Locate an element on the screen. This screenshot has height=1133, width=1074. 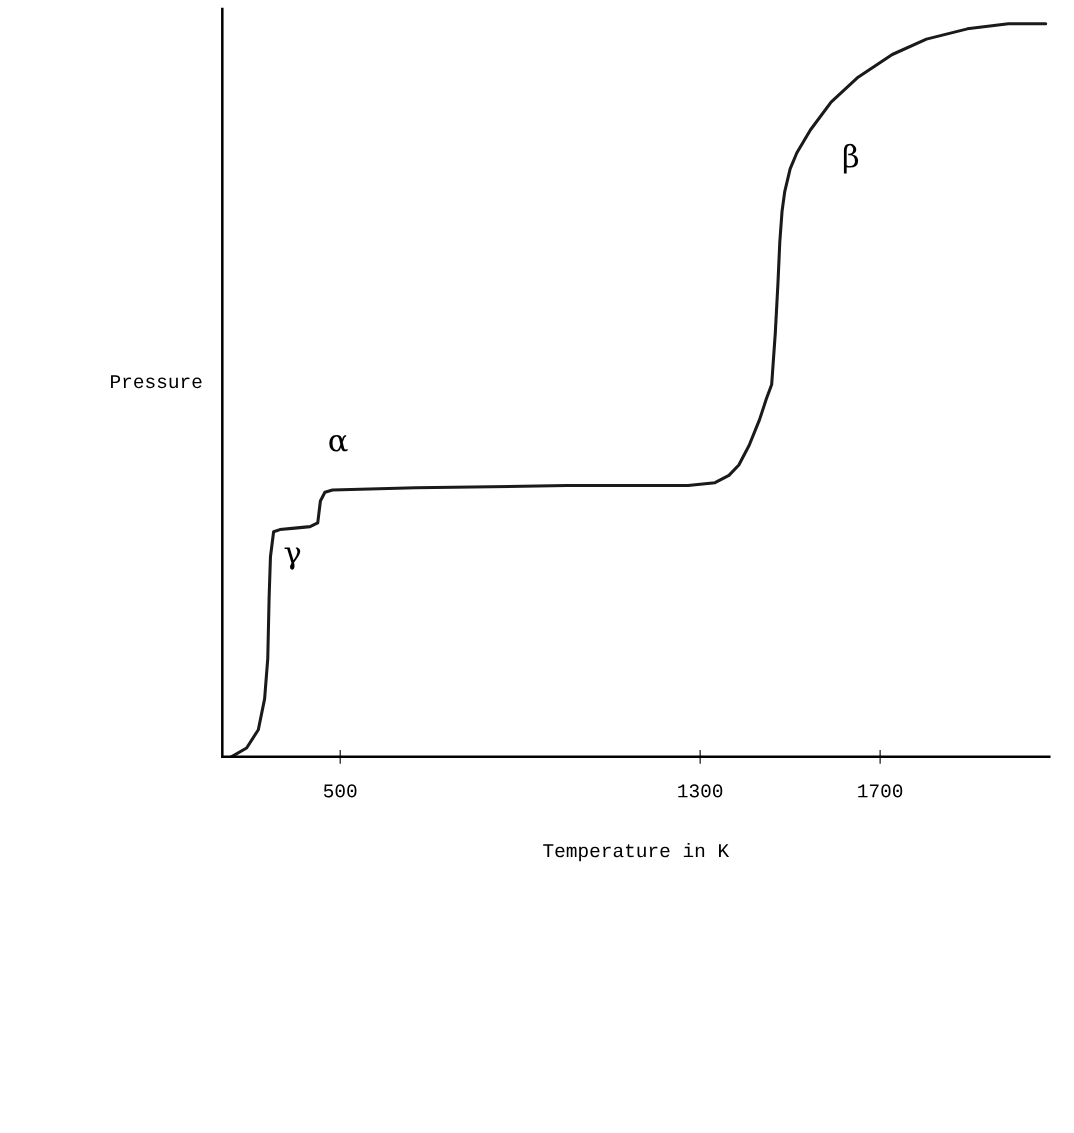
x-tick-label: 1700 is located at coordinates (880, 791).